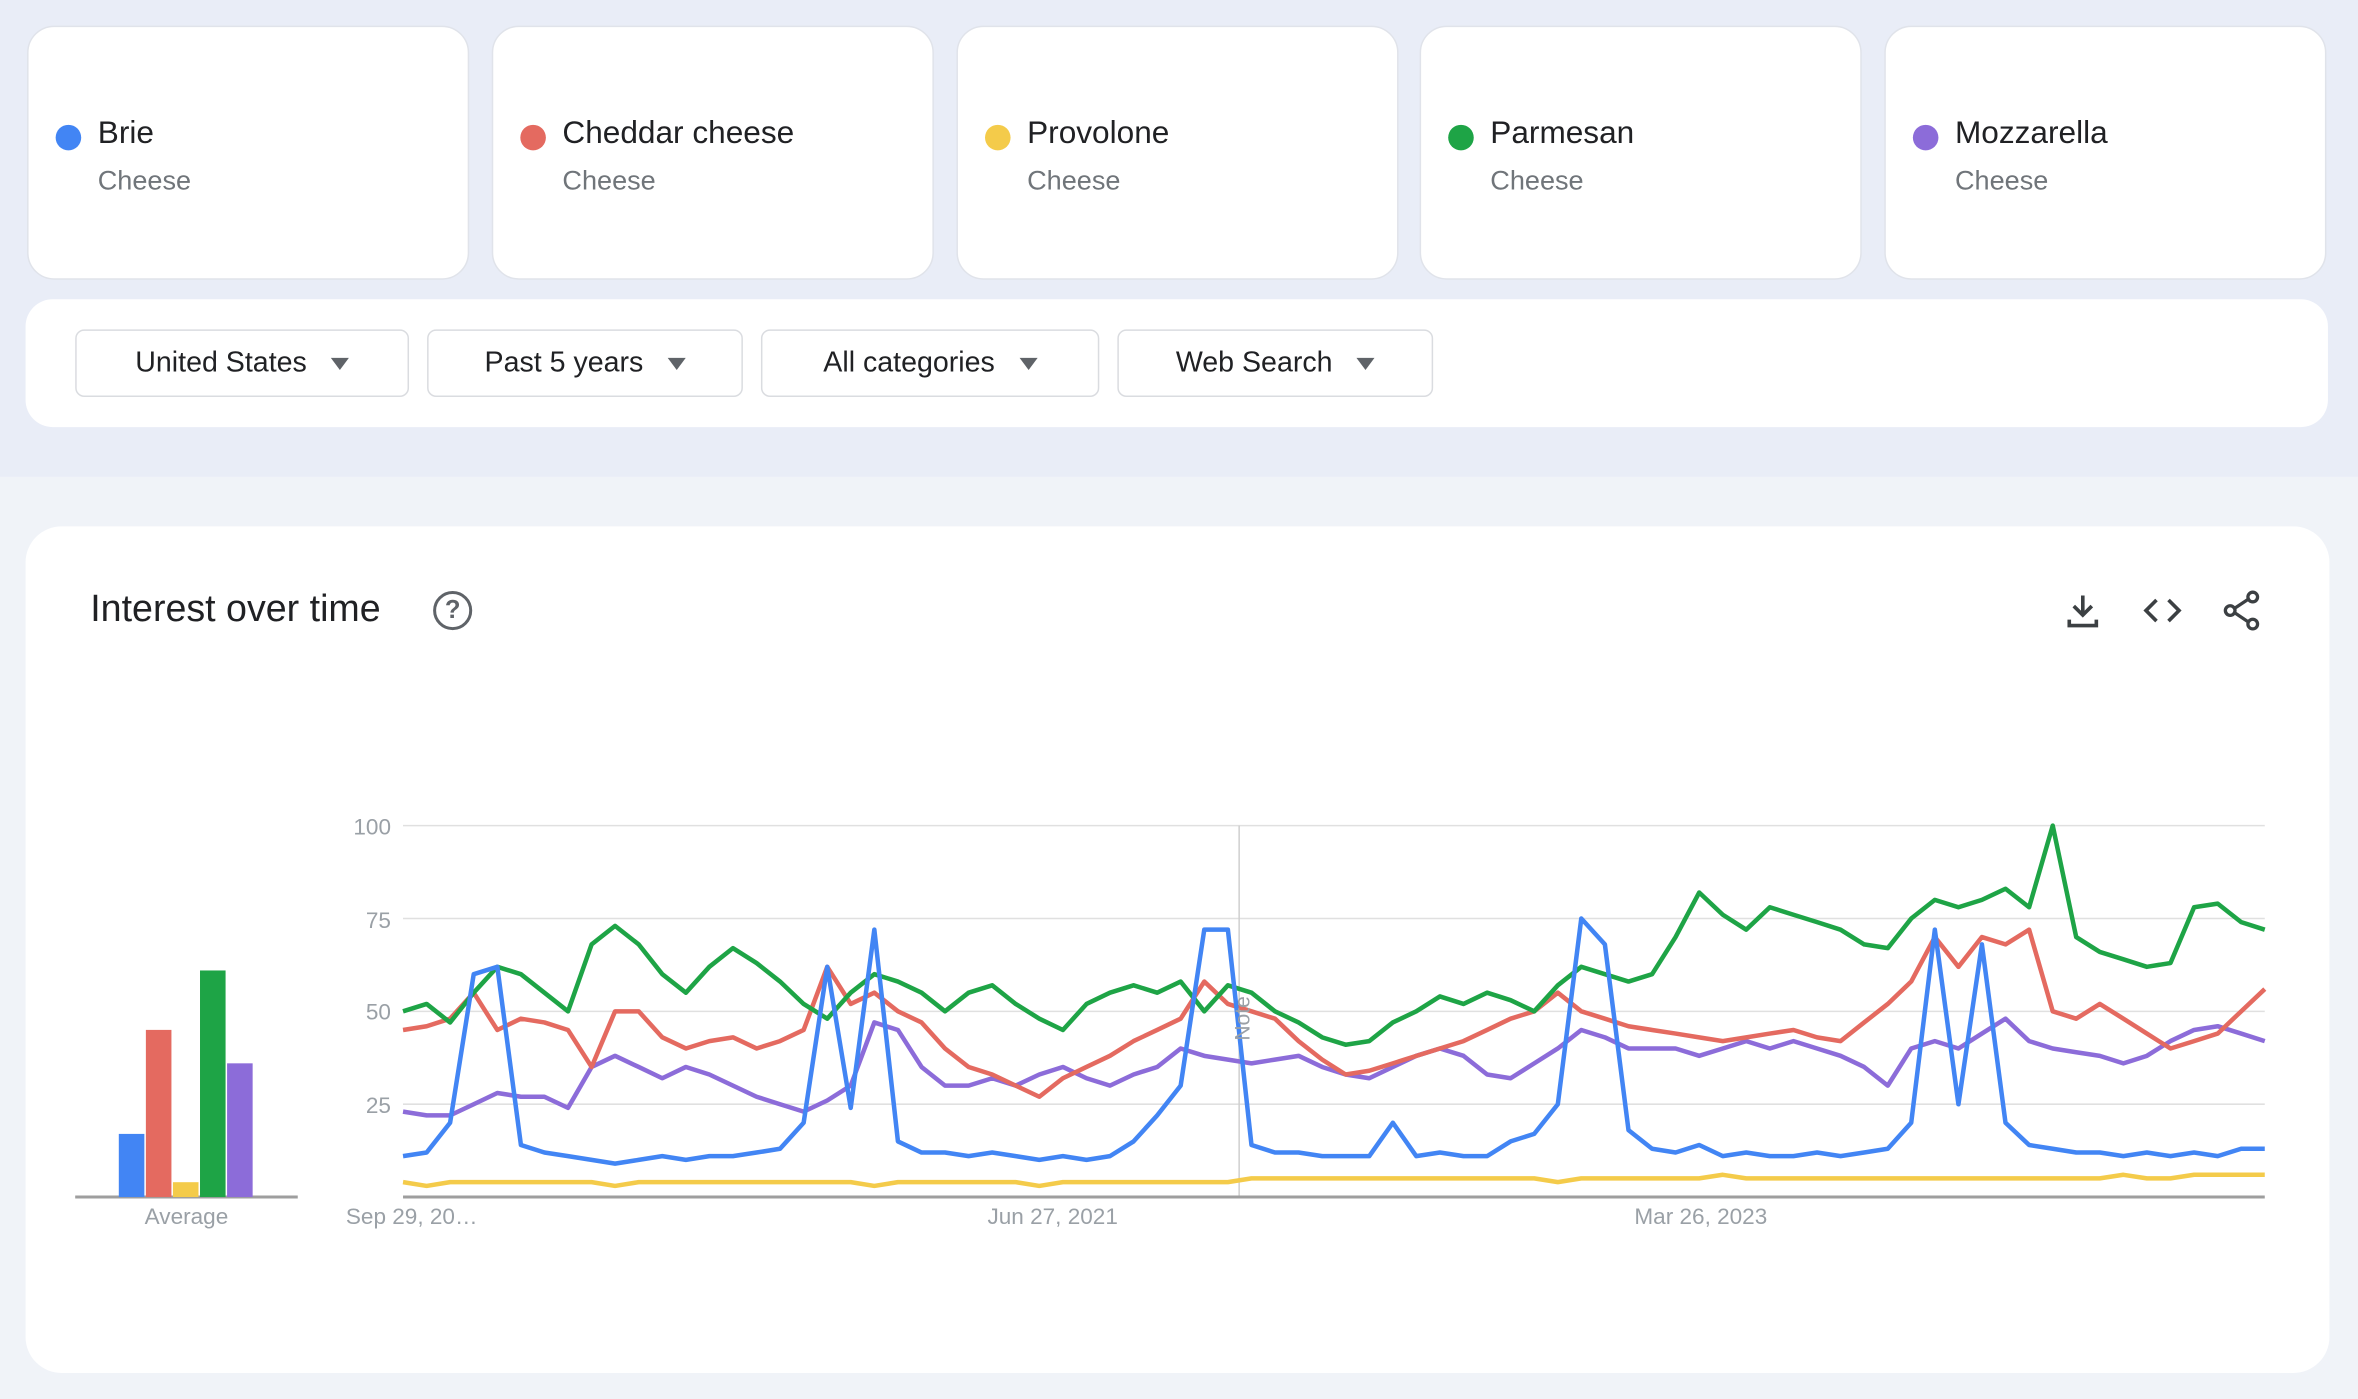 The height and width of the screenshot is (1399, 2358). What do you see at coordinates (378, 1105) in the screenshot?
I see `y-tick-label: 25` at bounding box center [378, 1105].